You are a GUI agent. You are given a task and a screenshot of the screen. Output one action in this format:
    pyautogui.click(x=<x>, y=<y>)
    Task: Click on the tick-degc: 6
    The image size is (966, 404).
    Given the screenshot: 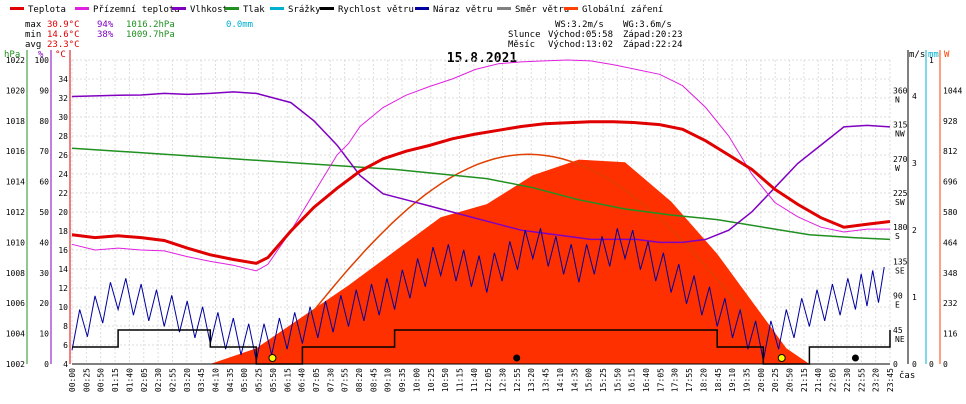 What is the action you would take?
    pyautogui.click(x=65, y=345)
    